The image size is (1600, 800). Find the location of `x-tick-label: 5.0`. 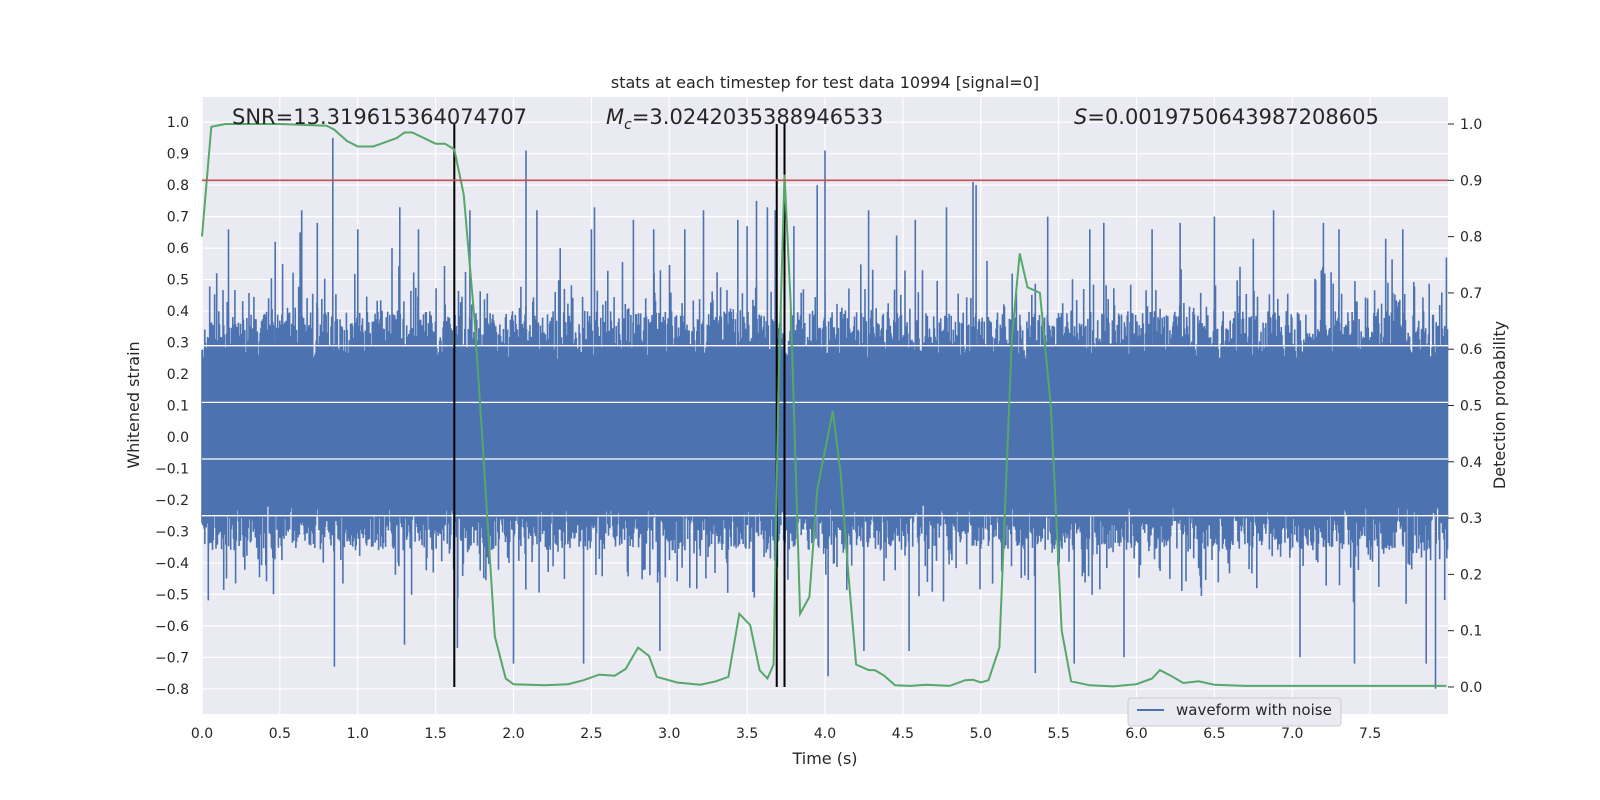

x-tick-label: 5.0 is located at coordinates (981, 734).